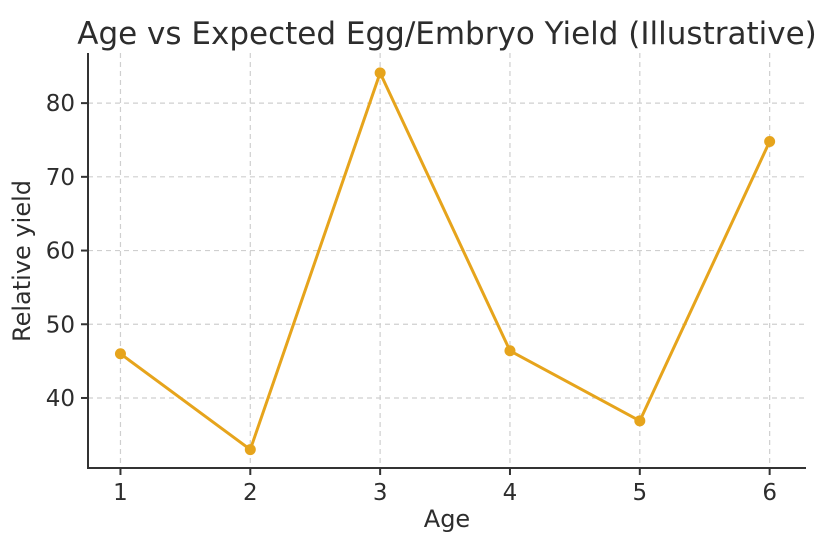 The height and width of the screenshot is (550, 825). Describe the element at coordinates (22, 261) in the screenshot. I see `y-axis-label: Relative yield` at that location.